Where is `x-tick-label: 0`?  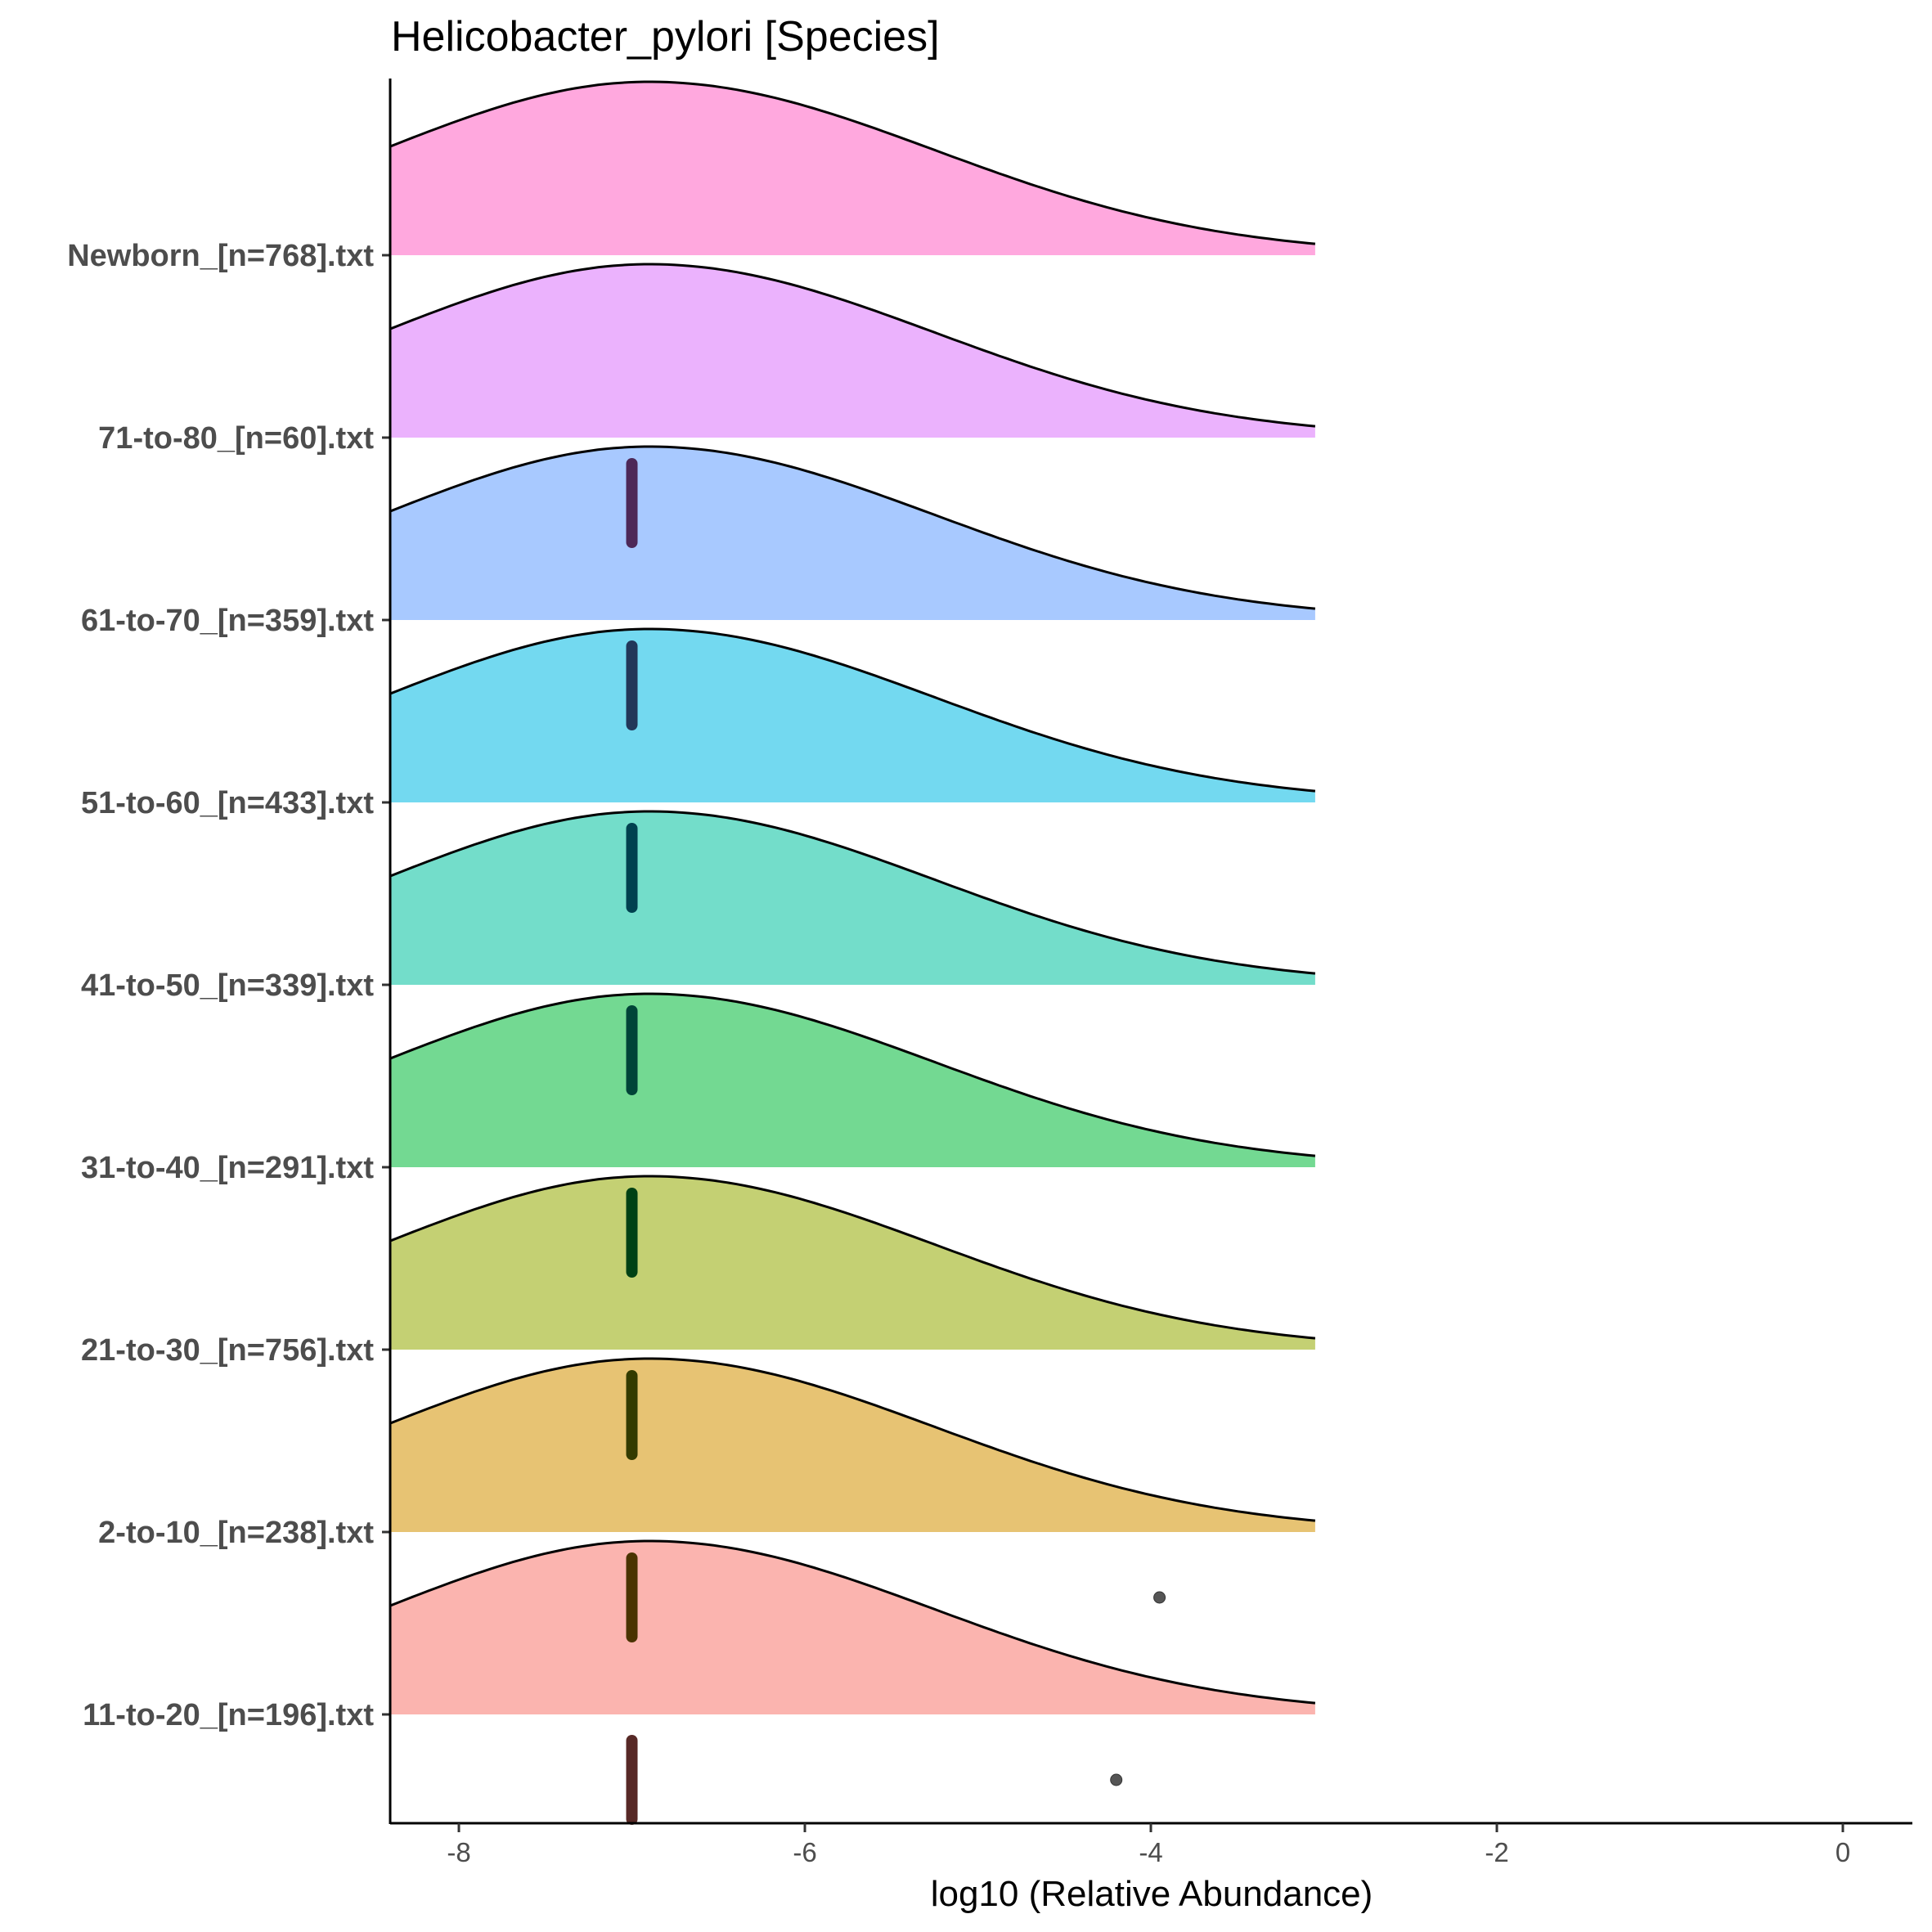 x-tick-label: 0 is located at coordinates (1843, 1852).